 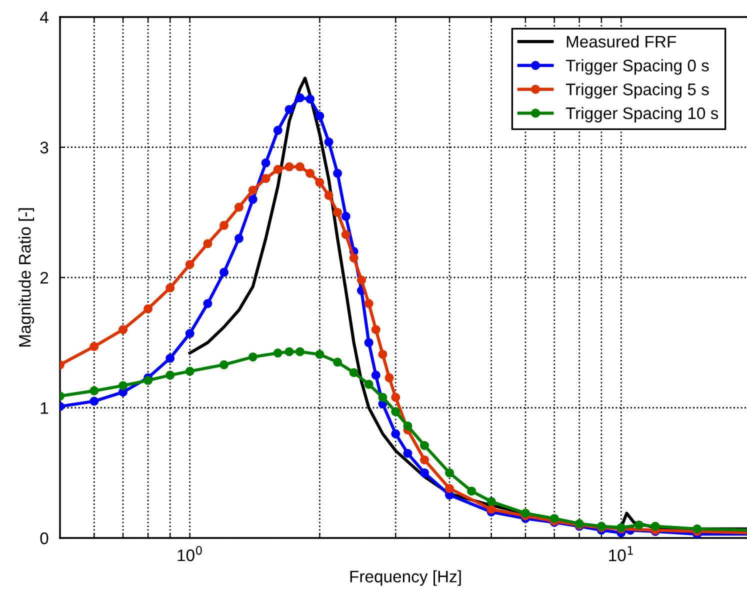 I want to click on y-tick-label: 4, so click(x=44, y=18).